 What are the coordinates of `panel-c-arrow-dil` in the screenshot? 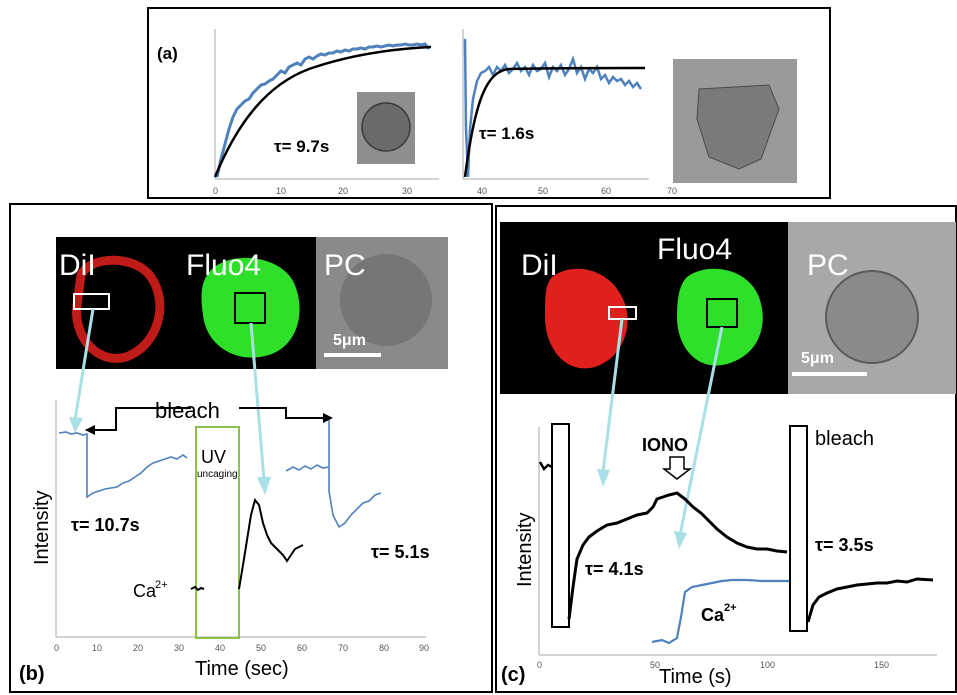 It's located at (612, 395).